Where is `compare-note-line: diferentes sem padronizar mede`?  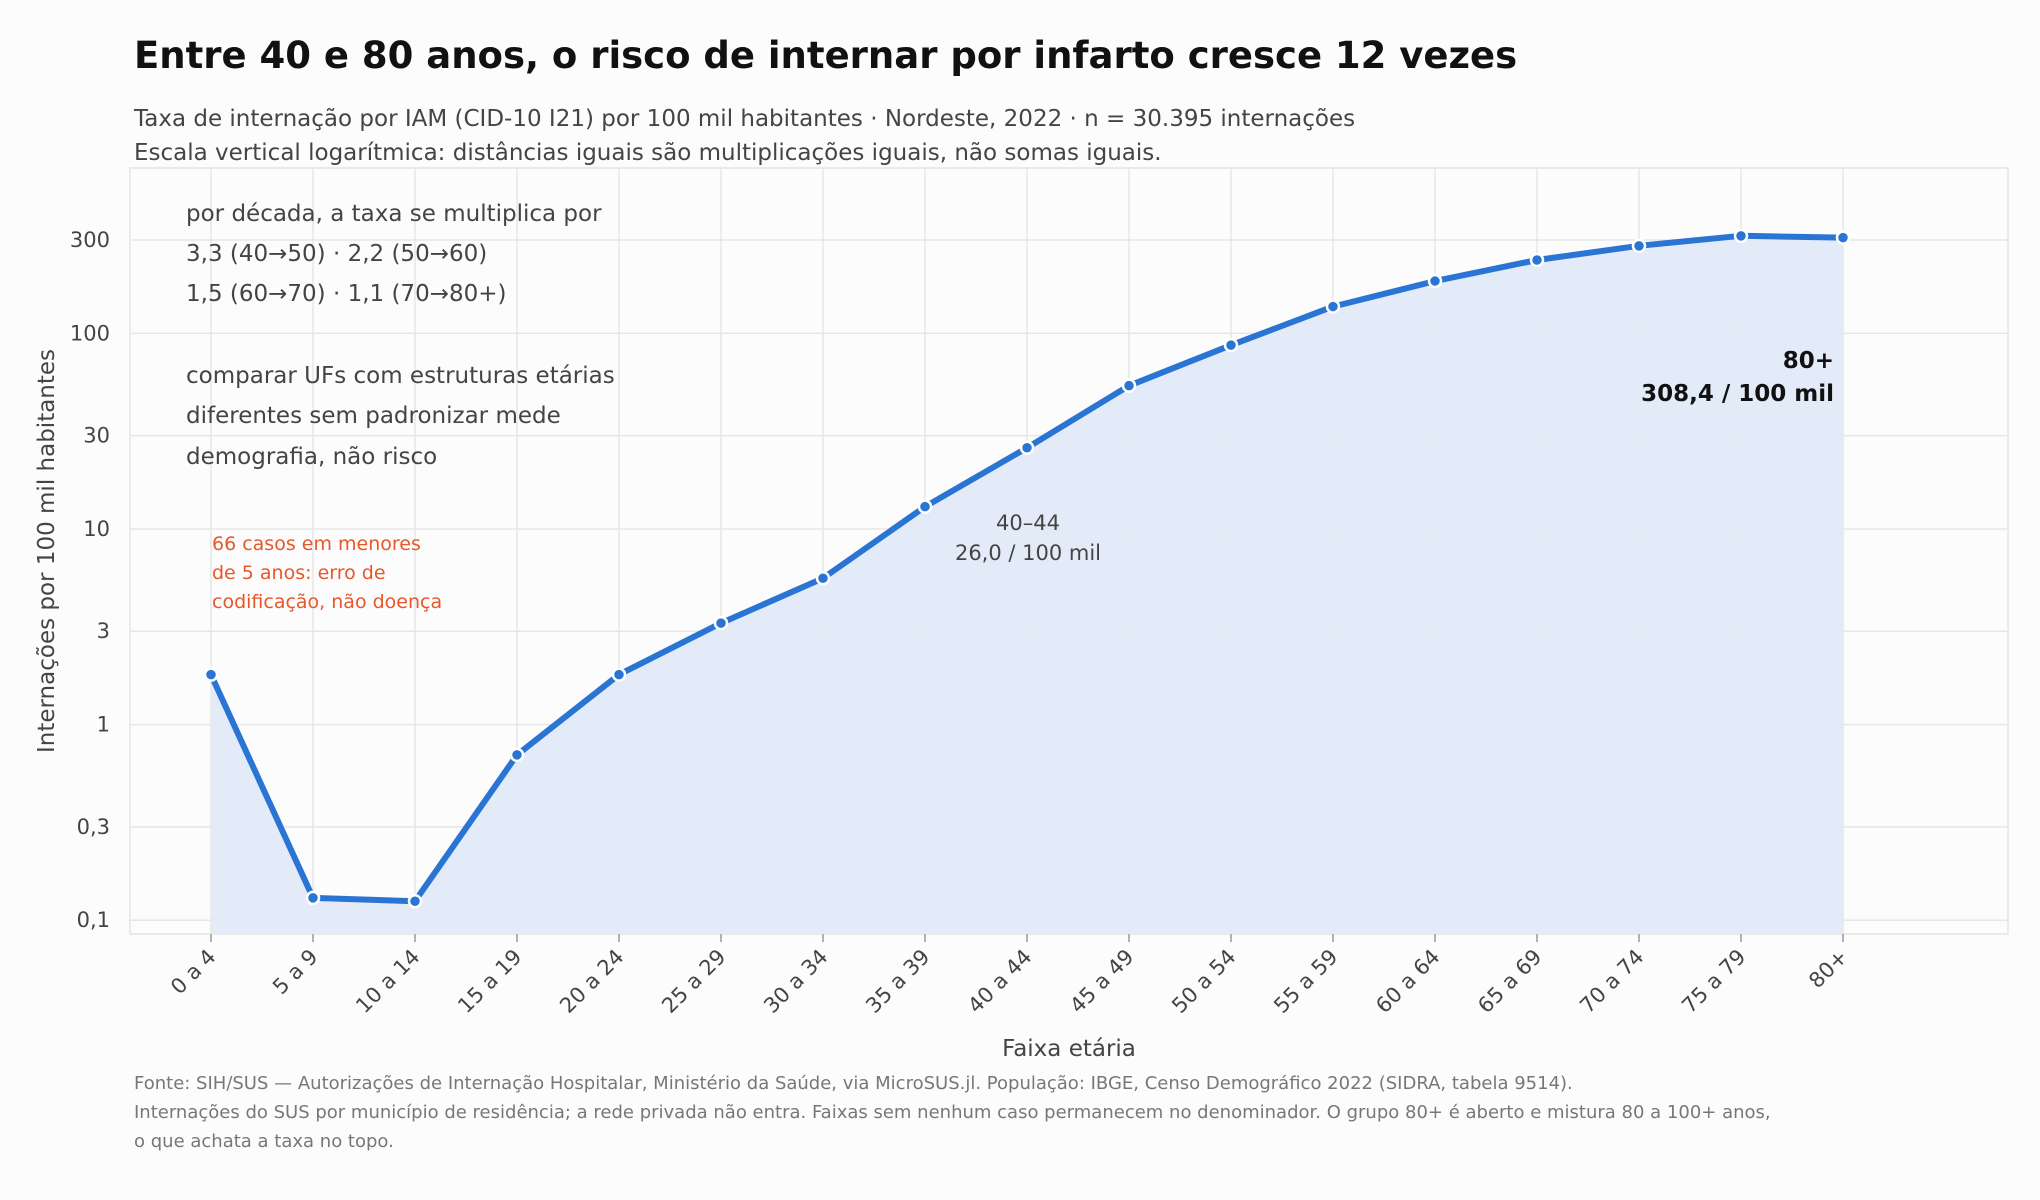
compare-note-line: diferentes sem padronizar mede is located at coordinates (373, 416).